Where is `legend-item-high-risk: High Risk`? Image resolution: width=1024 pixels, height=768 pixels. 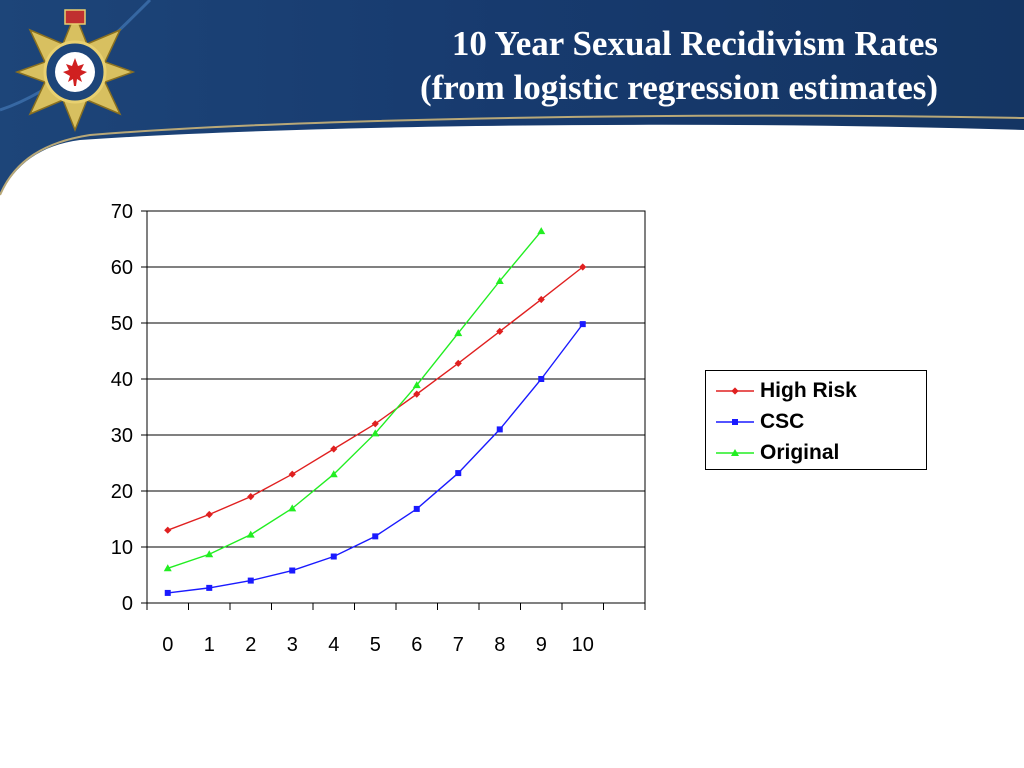 legend-item-high-risk: High Risk is located at coordinates (821, 390).